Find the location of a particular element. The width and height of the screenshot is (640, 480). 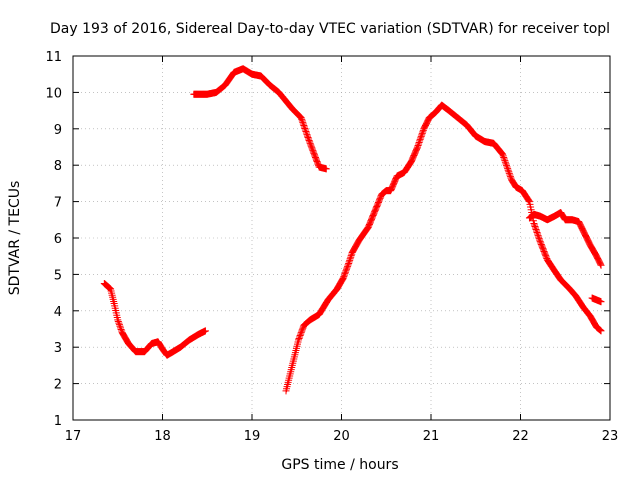

x-tick-label: 19 is located at coordinates (252, 436).